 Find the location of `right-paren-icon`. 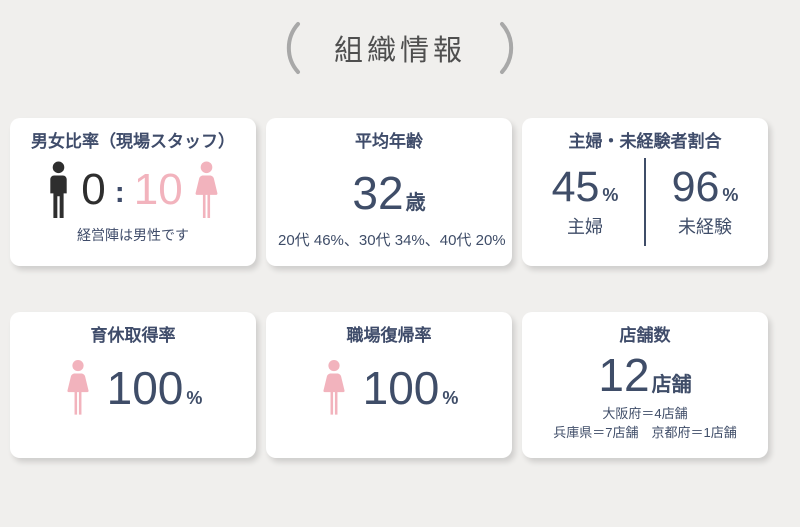

right-paren-icon is located at coordinates (507, 48).